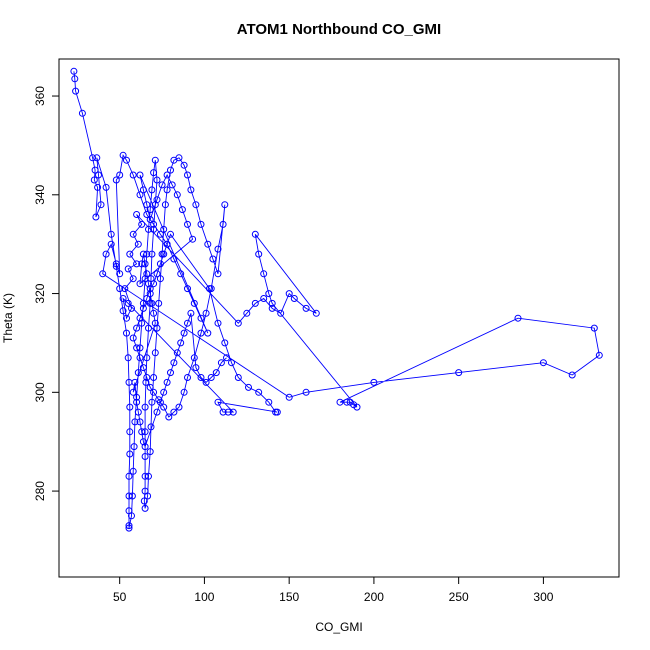  Describe the element at coordinates (40, 392) in the screenshot. I see `y-tick-label: 300` at that location.